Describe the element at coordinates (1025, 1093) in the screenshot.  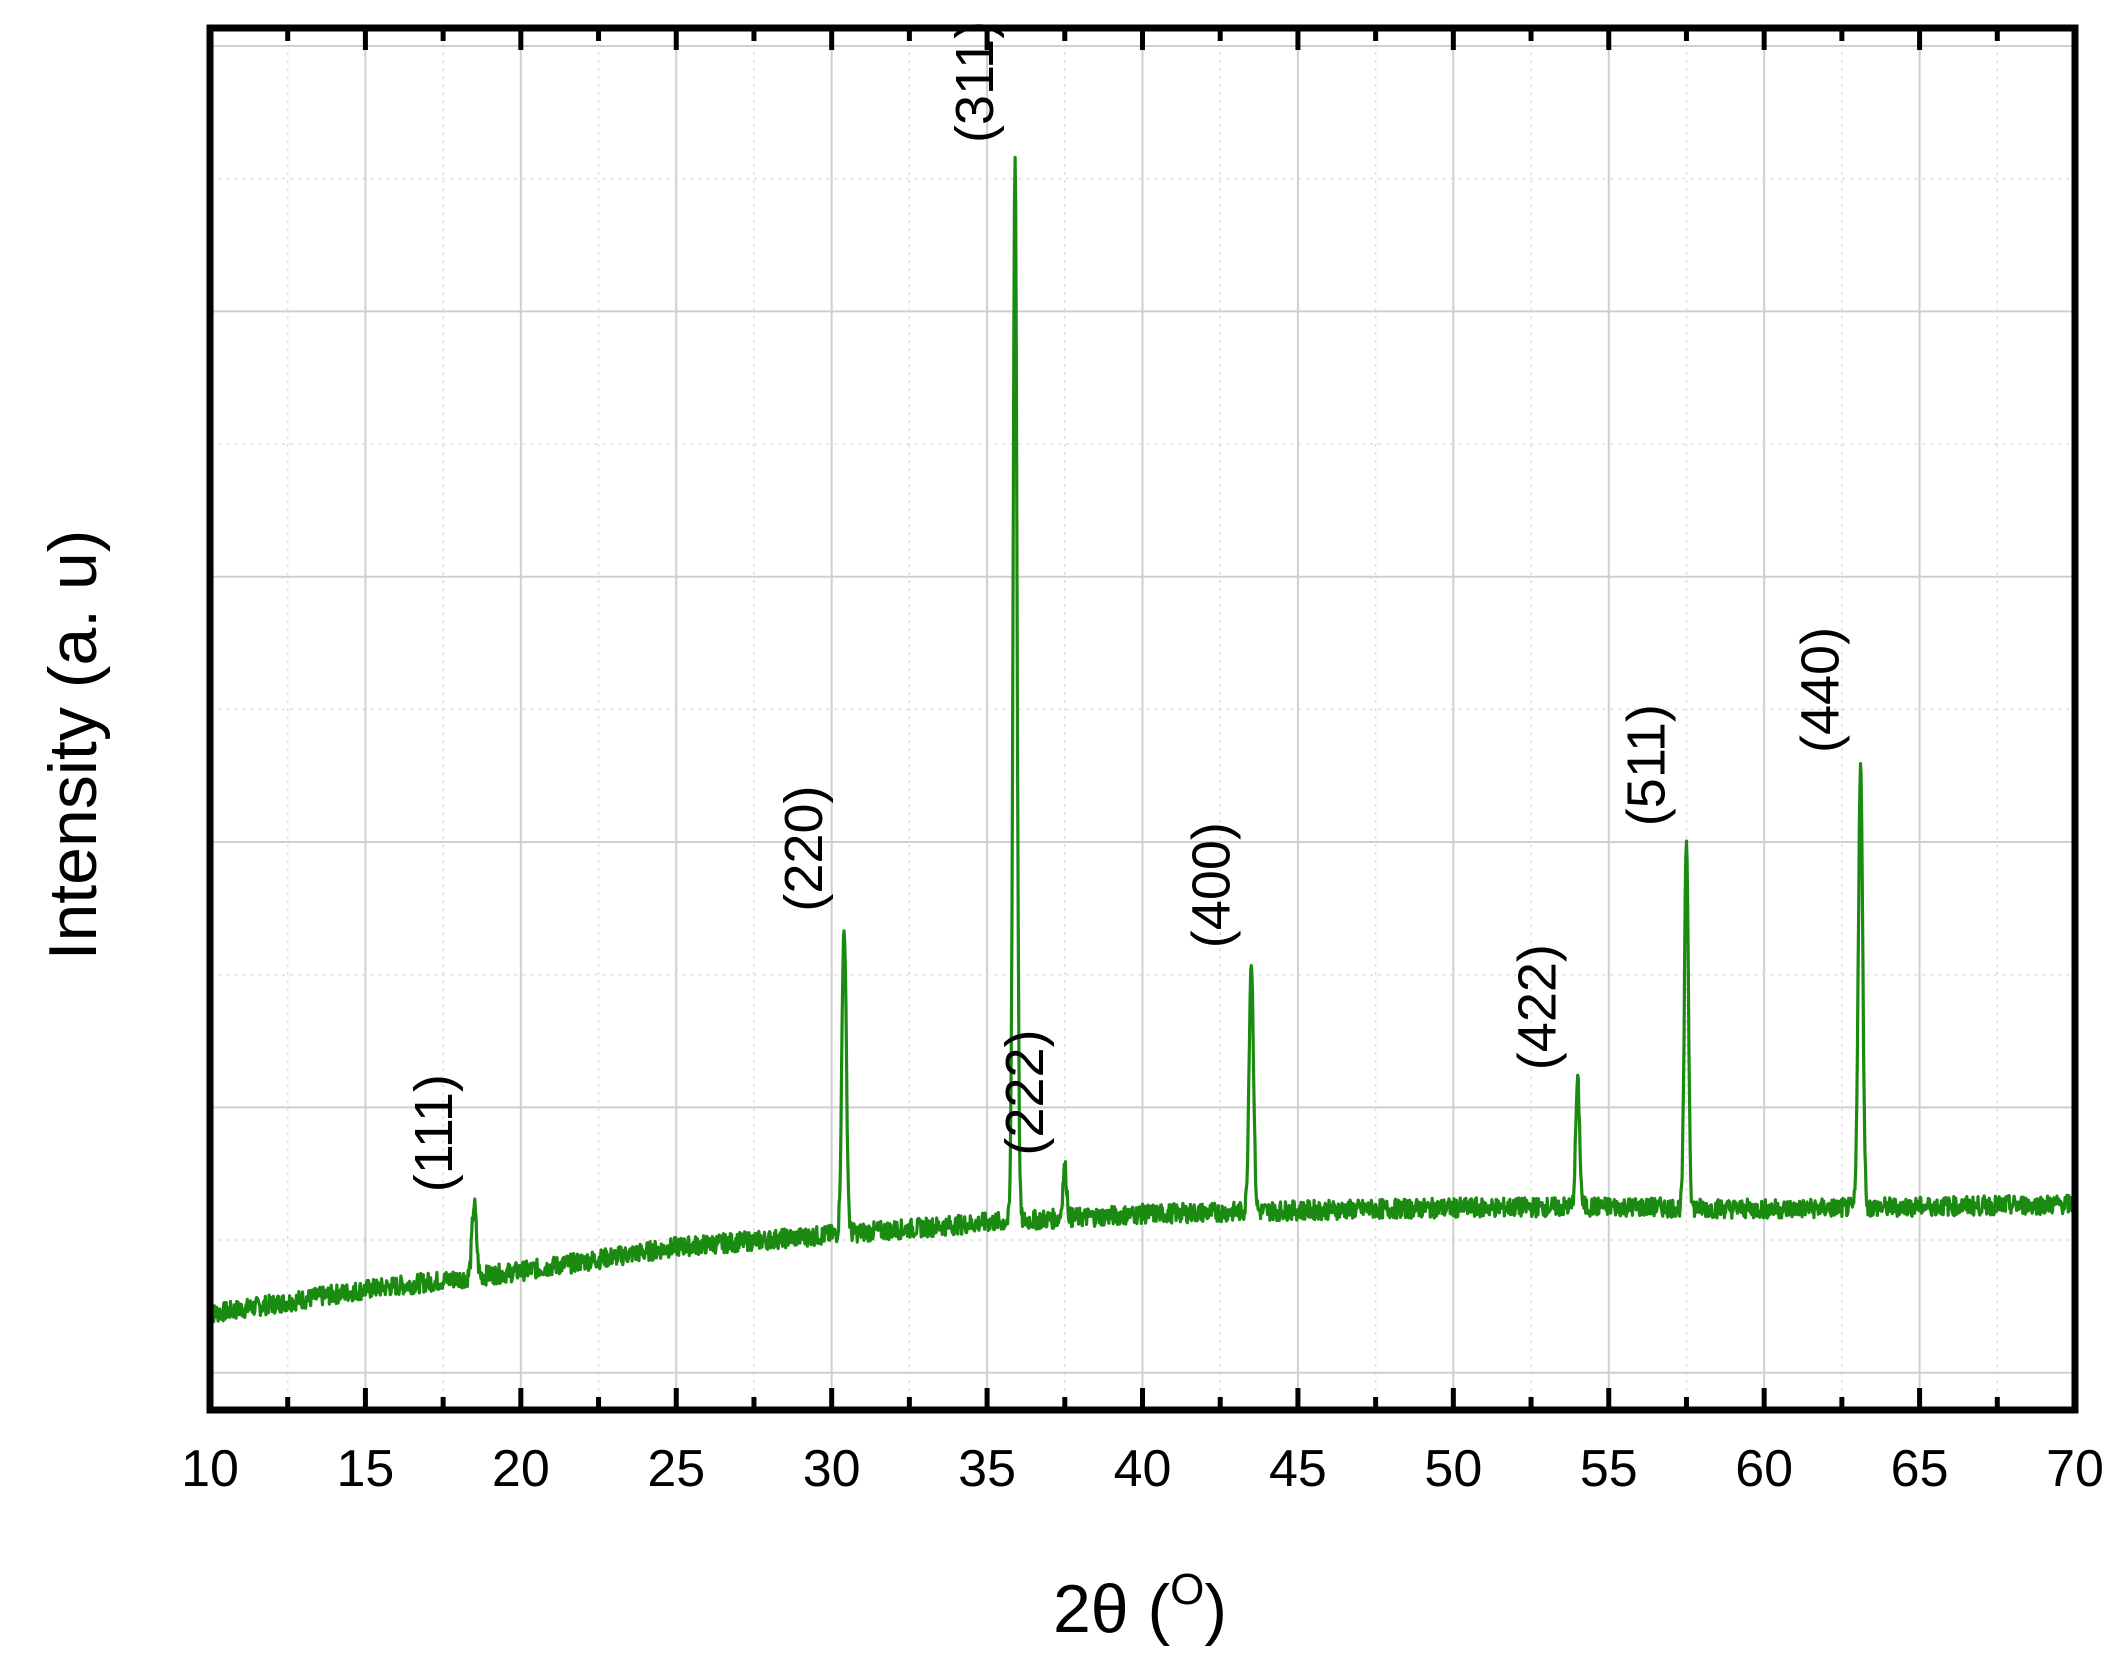
I see `peak-label: (222)` at that location.